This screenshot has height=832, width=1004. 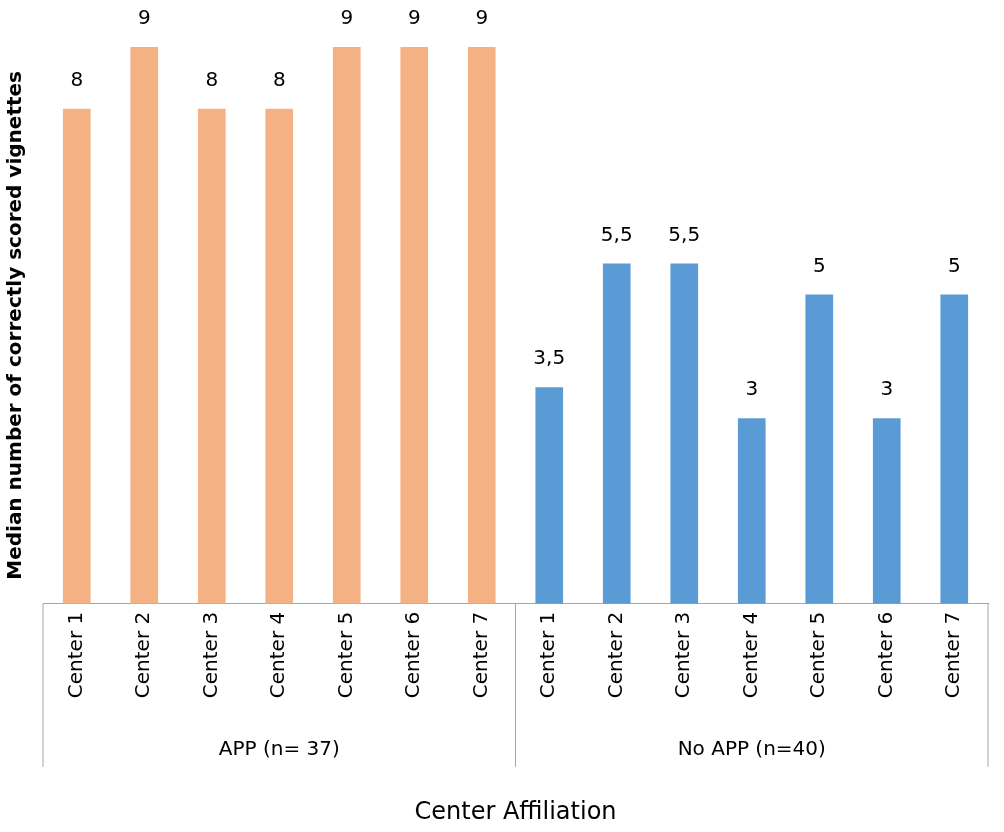 I want to click on data-label: 3,5, so click(x=549, y=357).